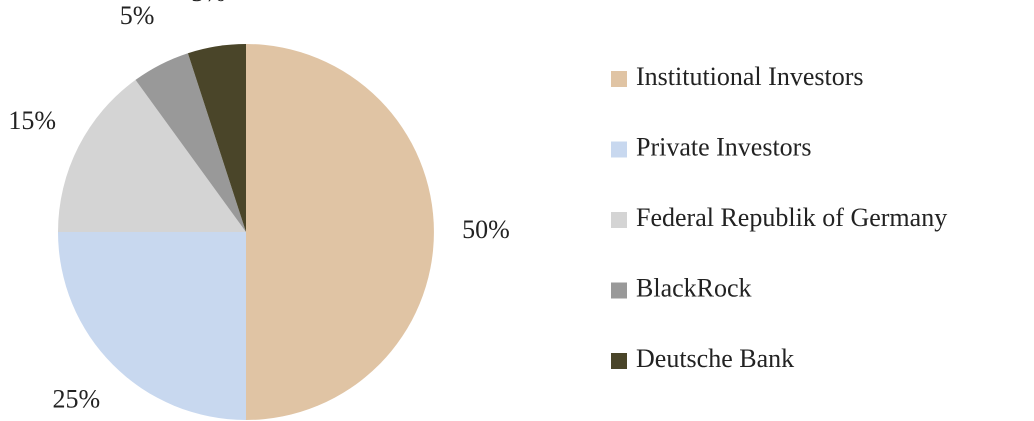  I want to click on legend-label: Federal Republik of Germany, so click(791, 217).